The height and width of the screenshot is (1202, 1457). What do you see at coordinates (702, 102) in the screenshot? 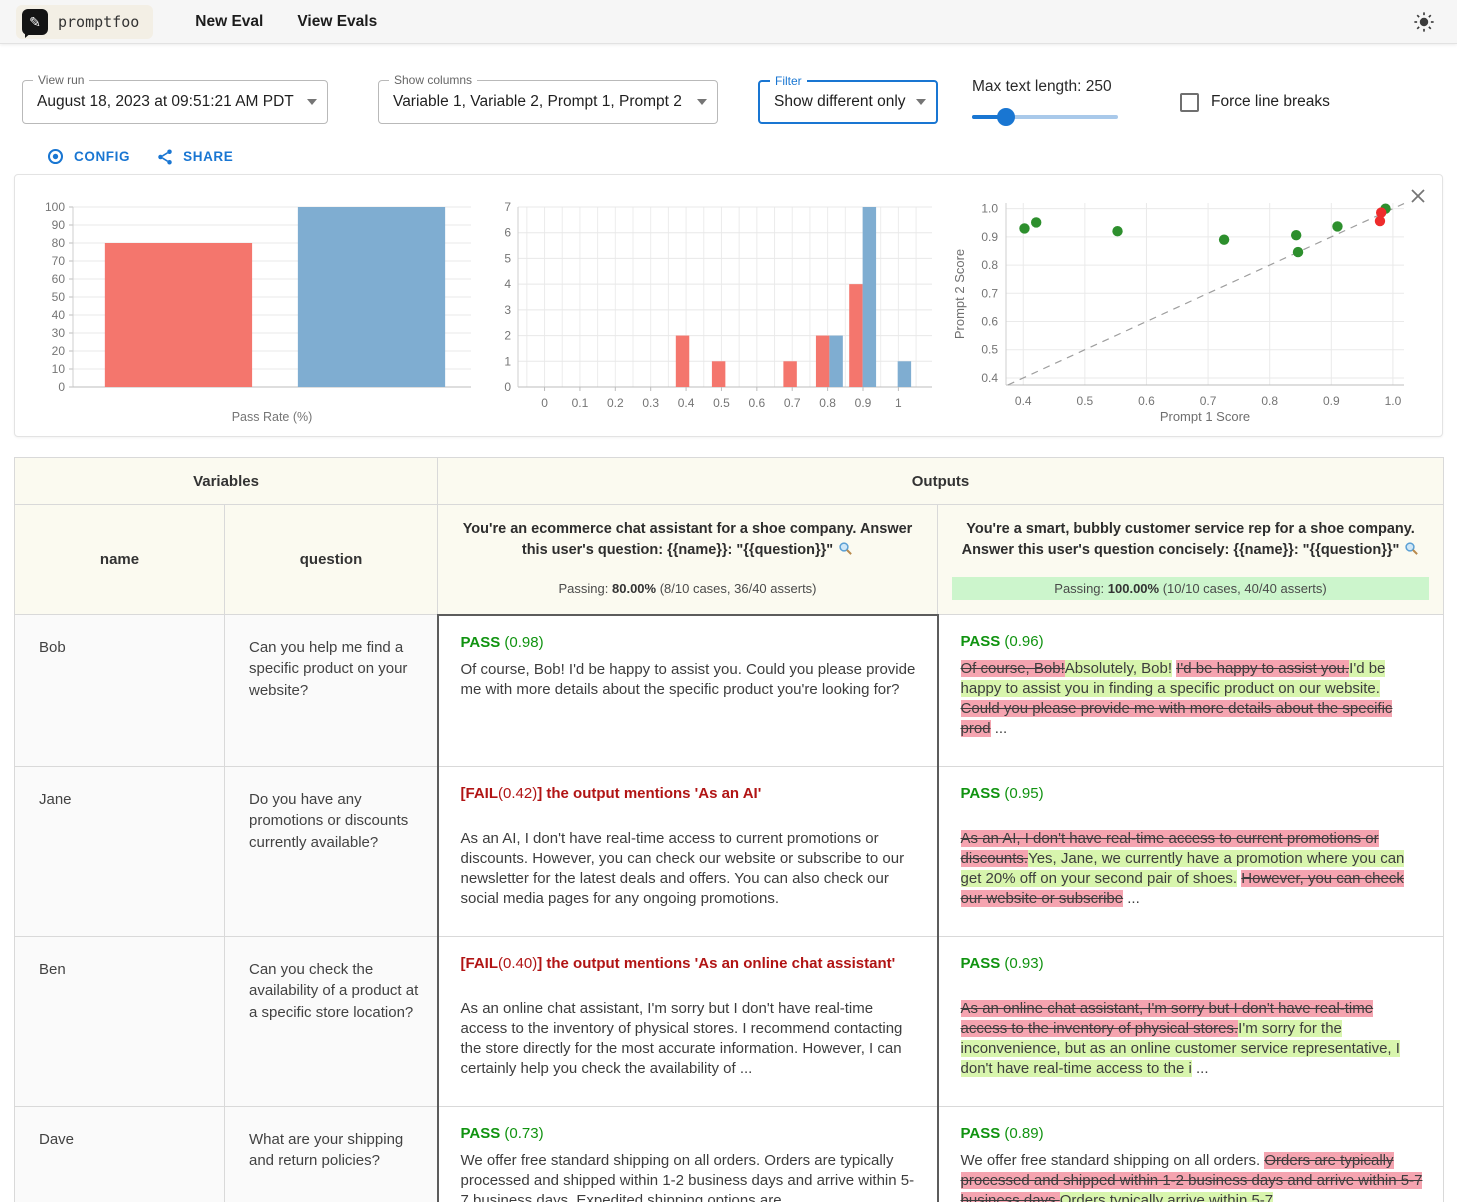
I see `chevron-down-icon` at bounding box center [702, 102].